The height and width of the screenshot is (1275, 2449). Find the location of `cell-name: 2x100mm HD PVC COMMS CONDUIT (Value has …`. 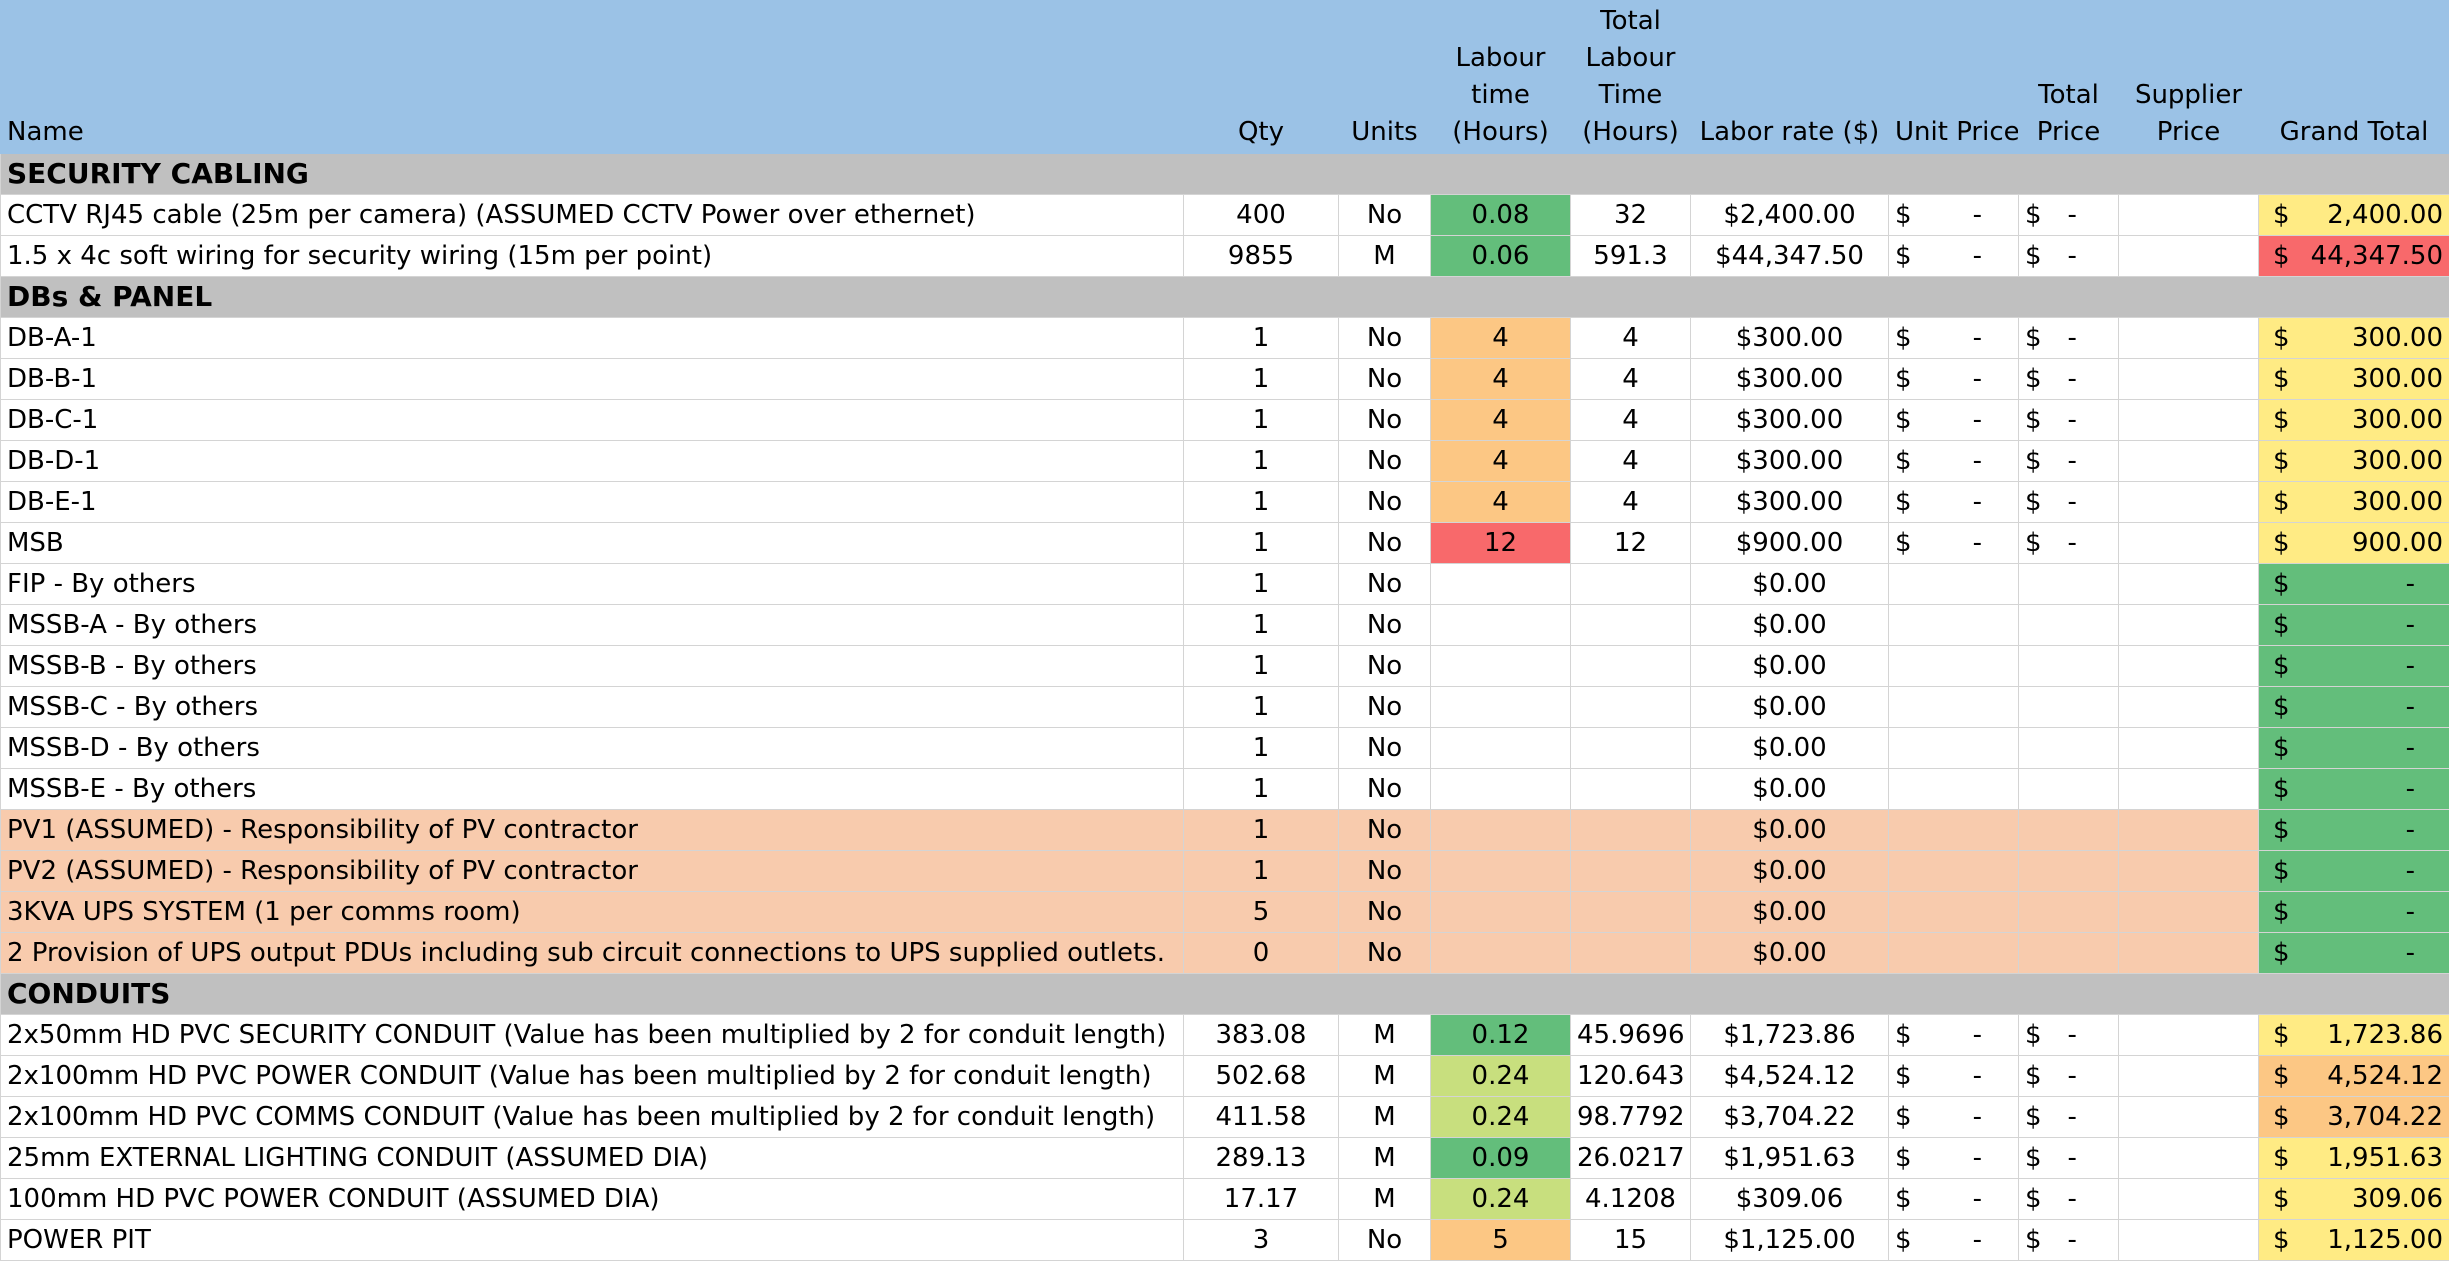

cell-name: 2x100mm HD PVC COMMS CONDUIT (Value has … is located at coordinates (592, 1117).